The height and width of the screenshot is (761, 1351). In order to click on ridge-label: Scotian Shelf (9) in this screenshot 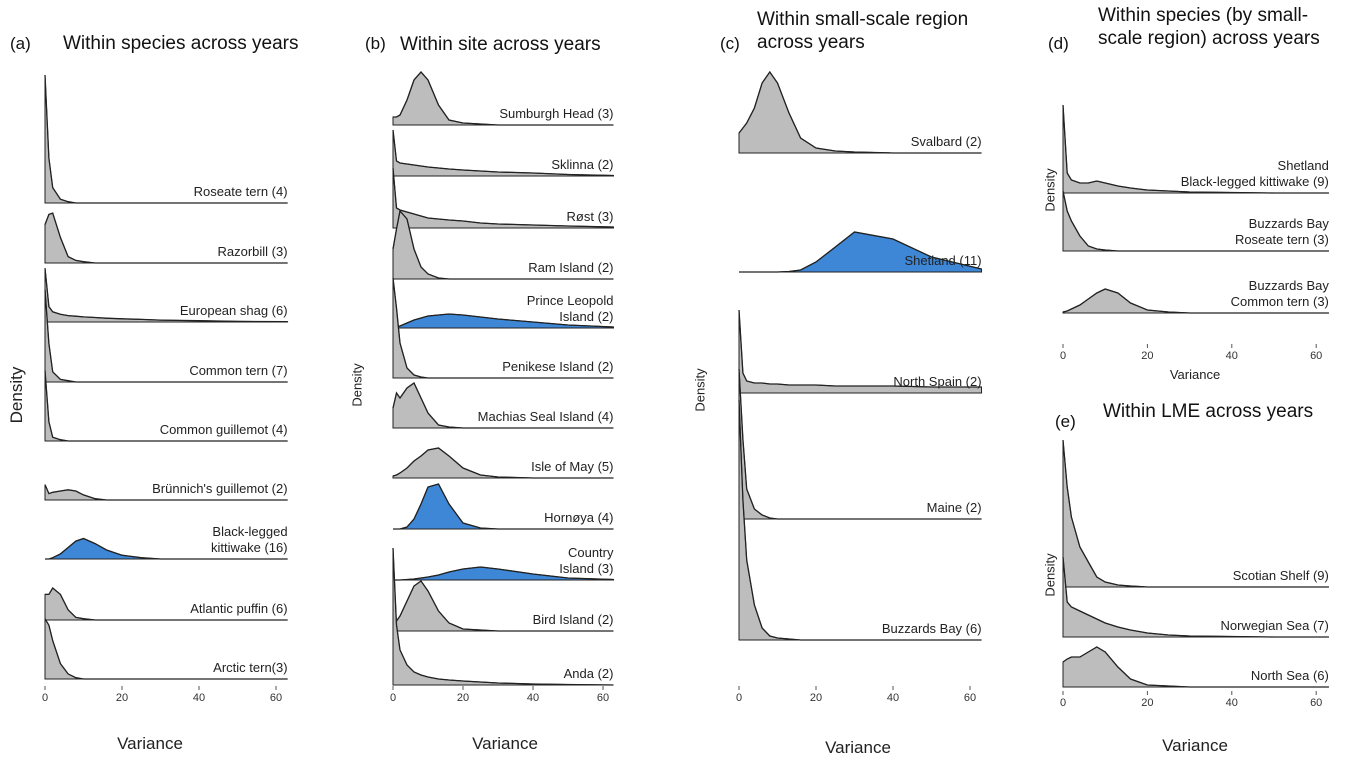, I will do `click(1280, 575)`.